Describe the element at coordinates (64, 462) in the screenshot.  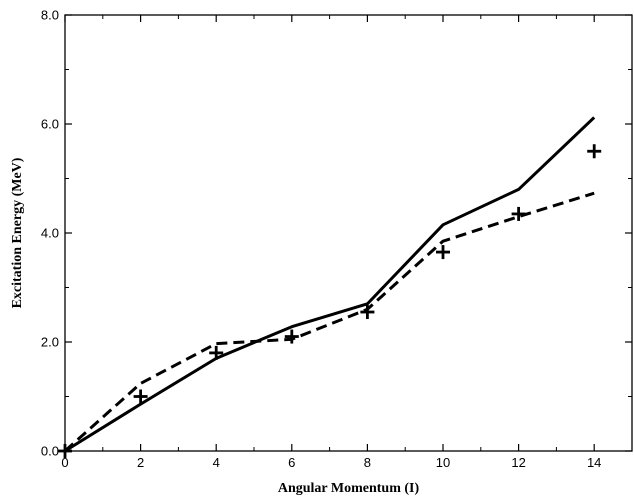
I see `x-tick-label: 0` at that location.